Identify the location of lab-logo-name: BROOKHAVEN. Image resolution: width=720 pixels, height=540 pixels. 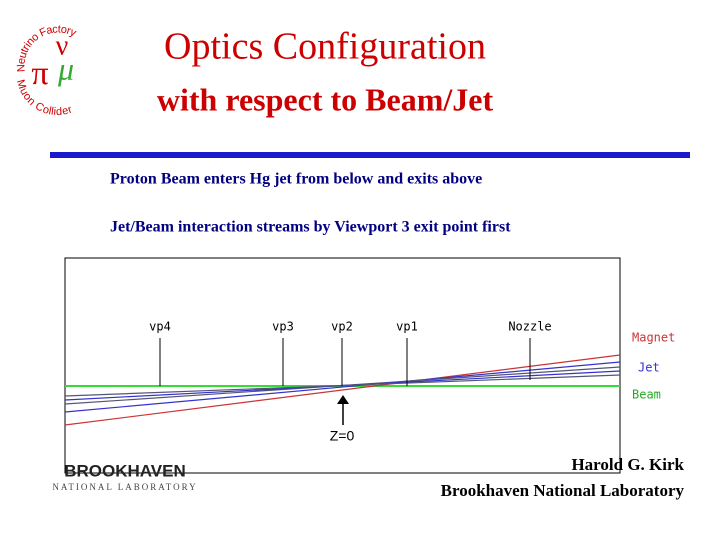
(125, 470).